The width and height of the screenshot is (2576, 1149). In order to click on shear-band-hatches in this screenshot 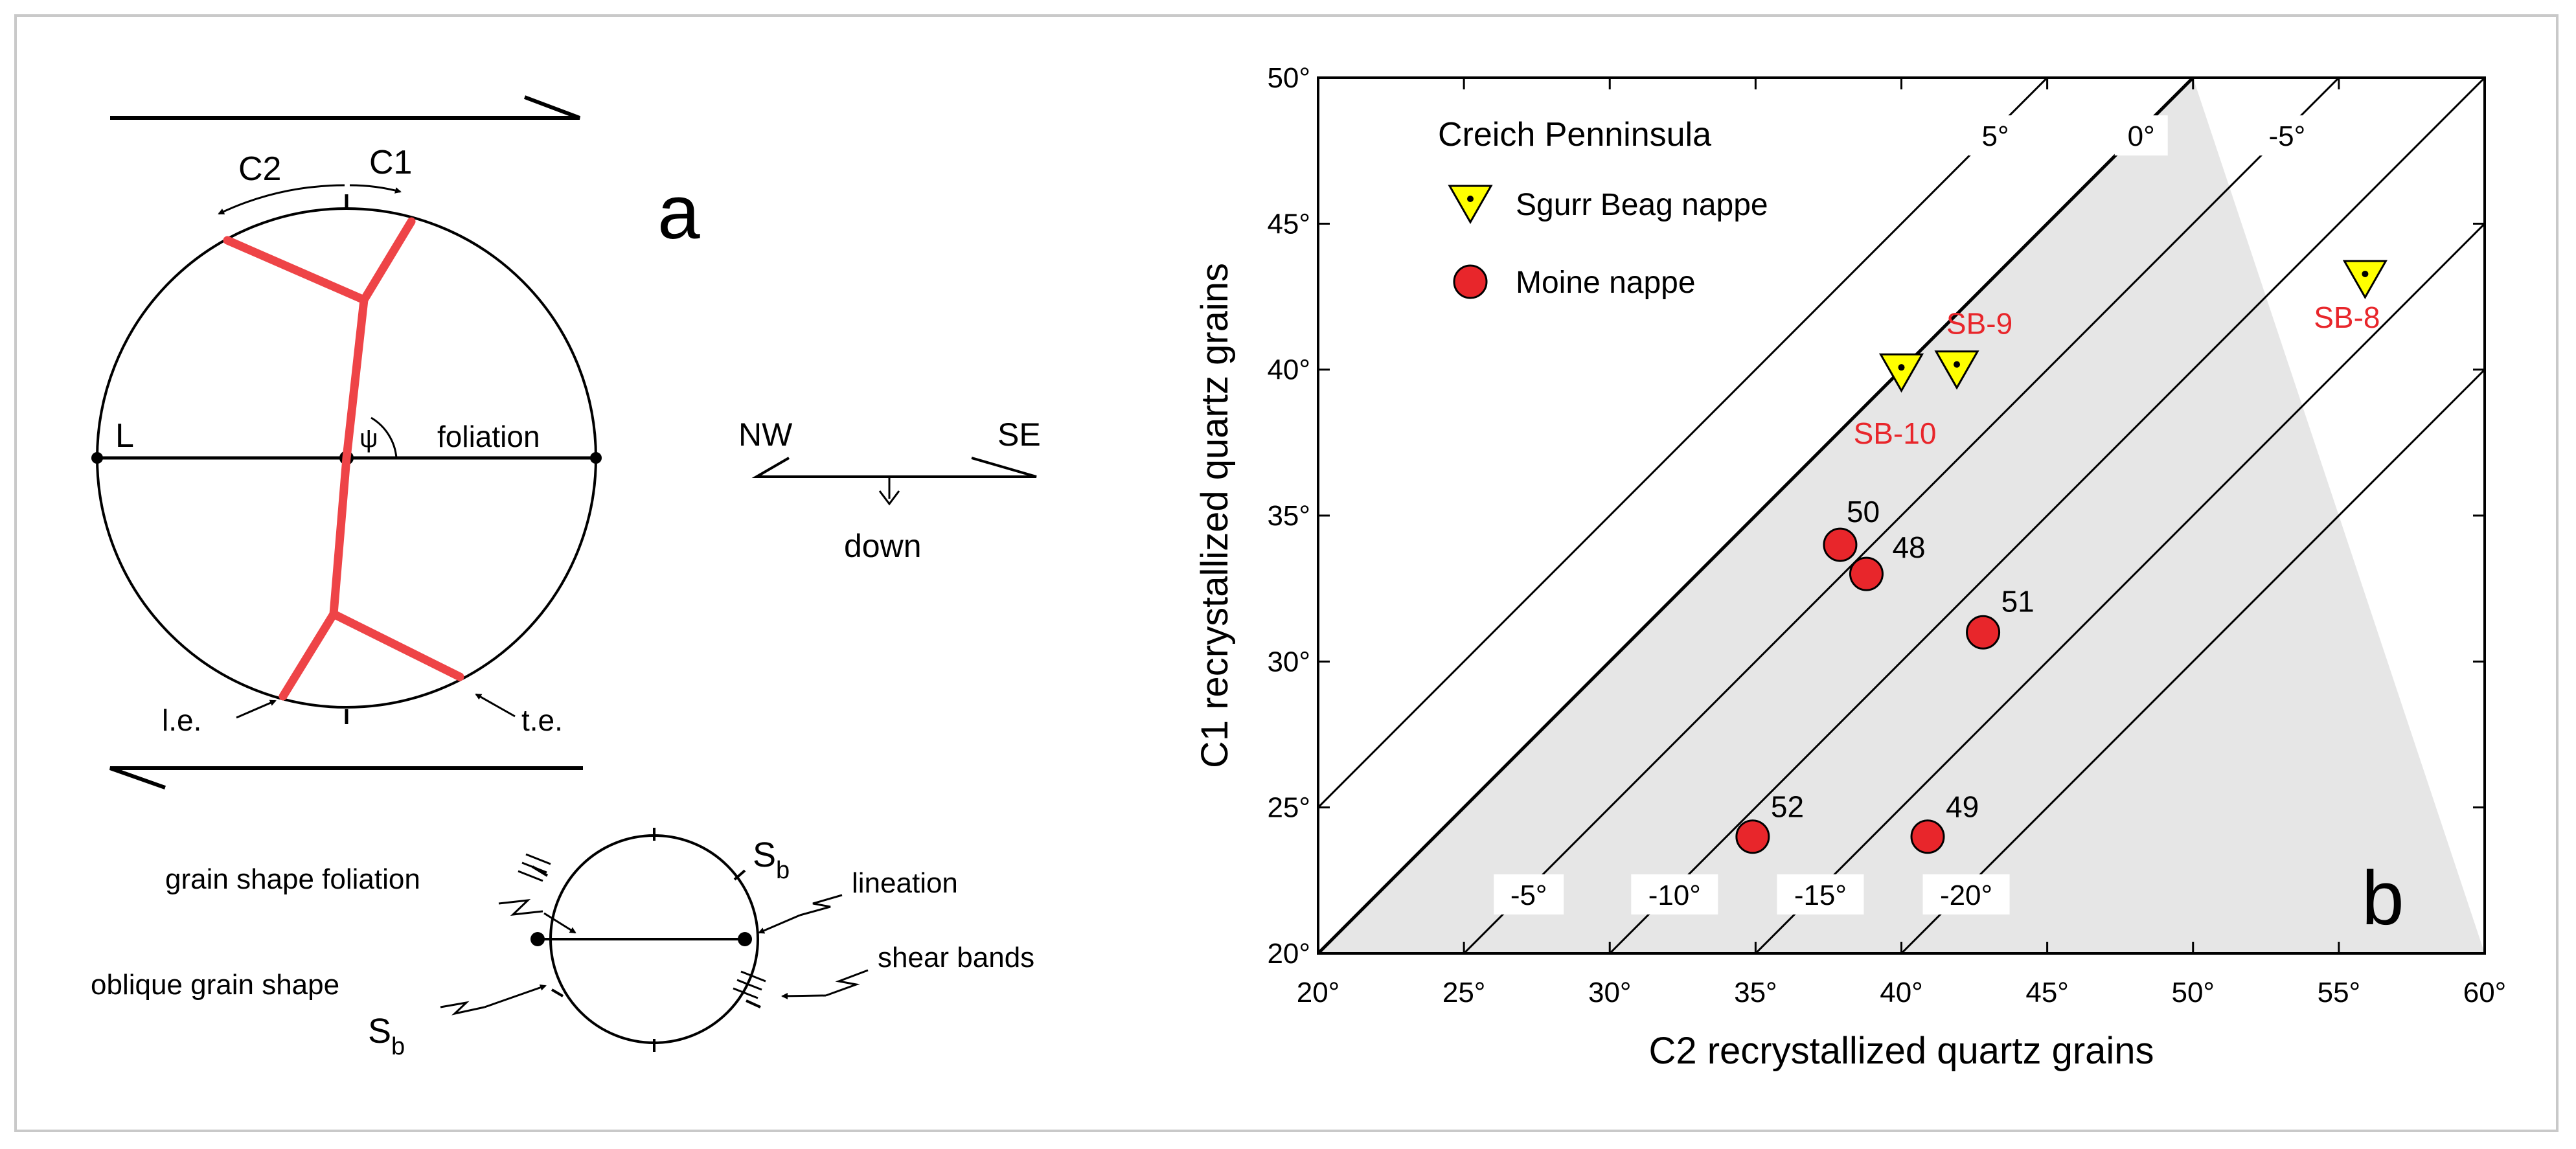, I will do `click(642, 926)`.